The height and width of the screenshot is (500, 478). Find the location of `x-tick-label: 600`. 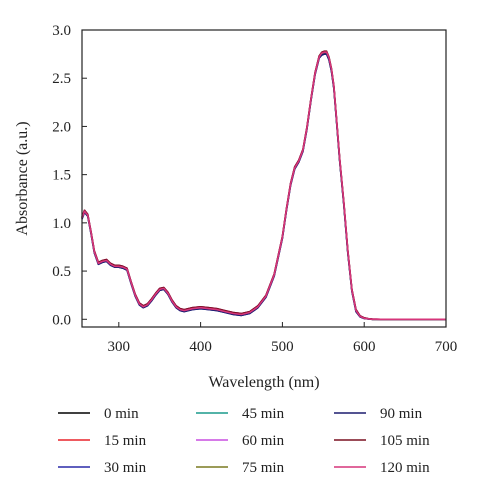

x-tick-label: 600 is located at coordinates (364, 347).